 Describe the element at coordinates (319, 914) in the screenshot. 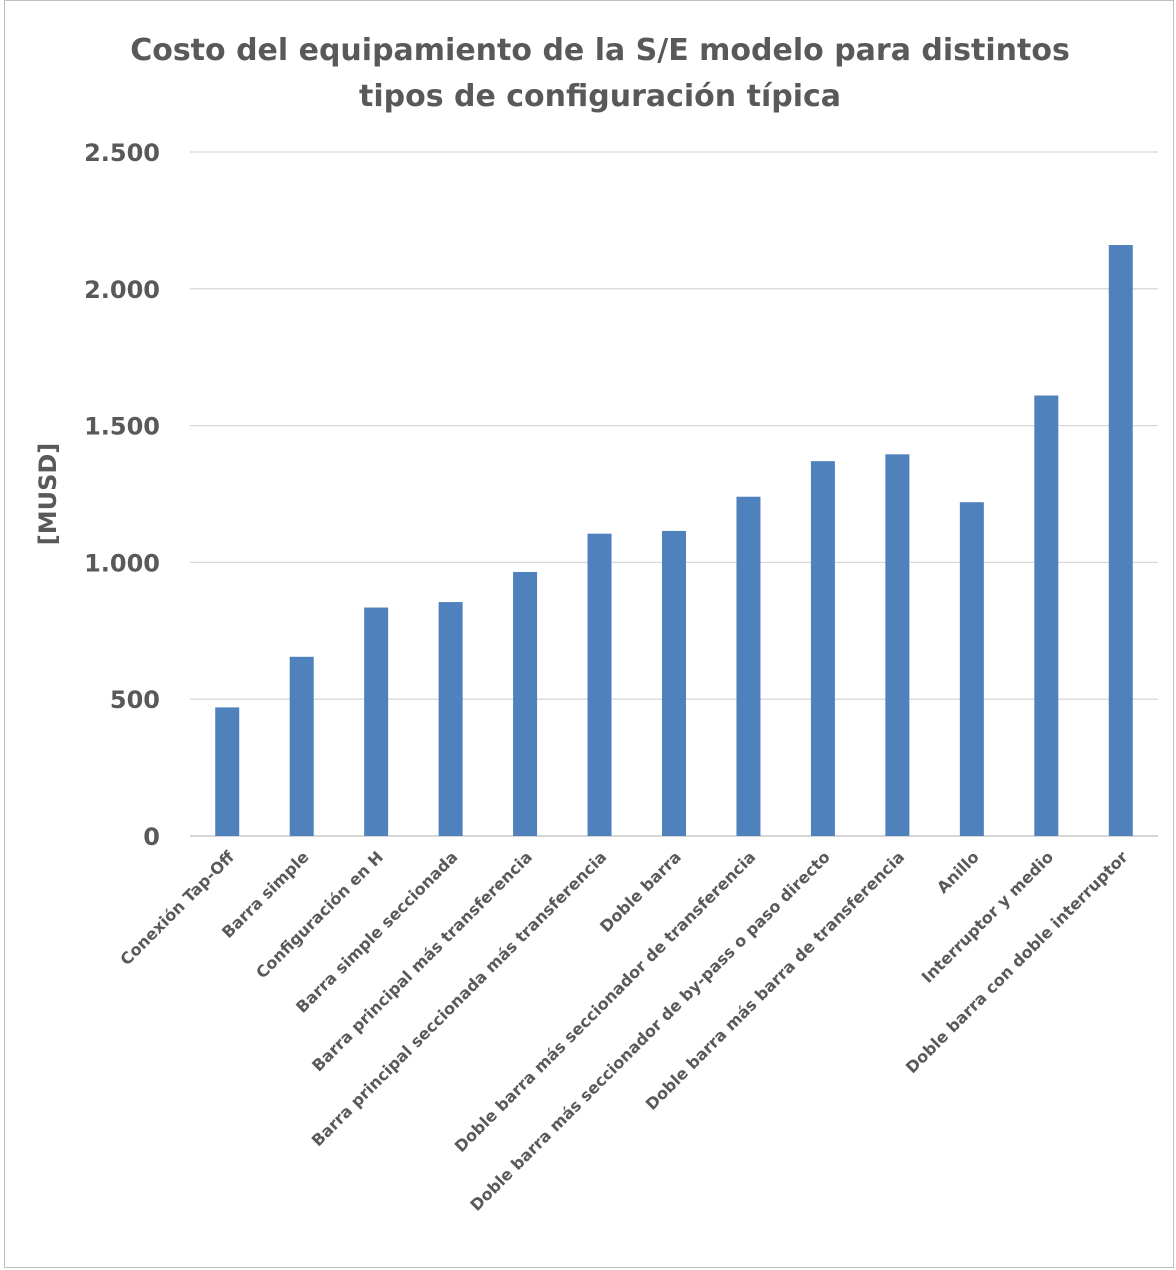

I see `x-tick-label: Configuración en H` at that location.